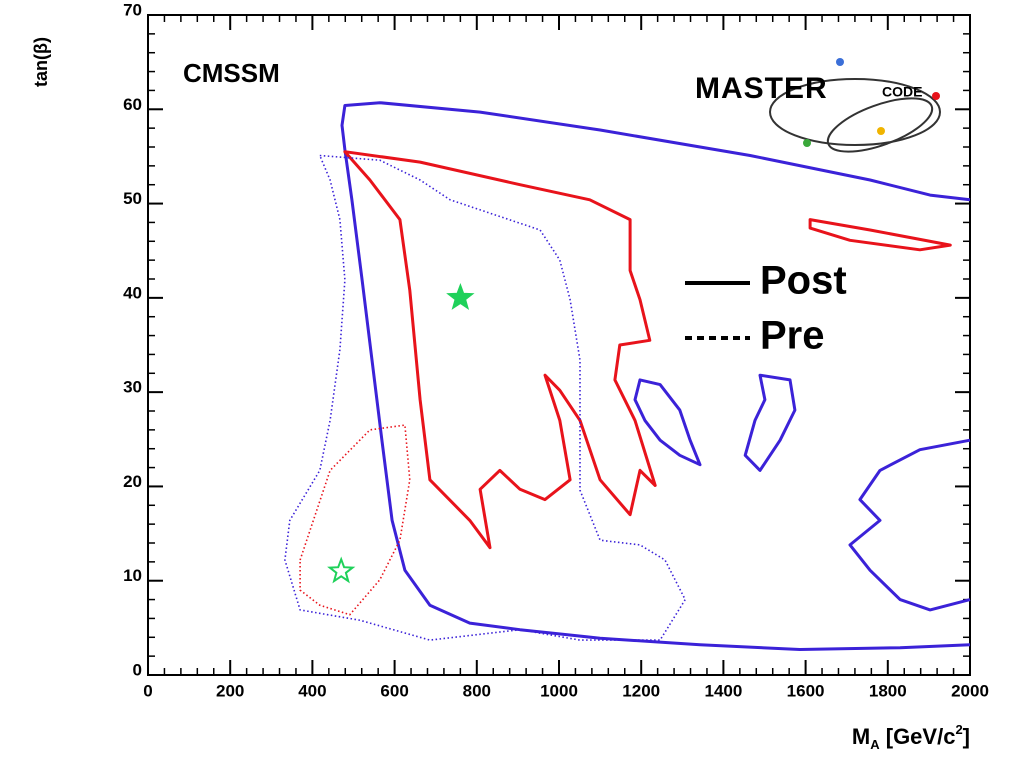  What do you see at coordinates (918, 736) in the screenshot?
I see `x-axis-label-part: [GeV/c` at bounding box center [918, 736].